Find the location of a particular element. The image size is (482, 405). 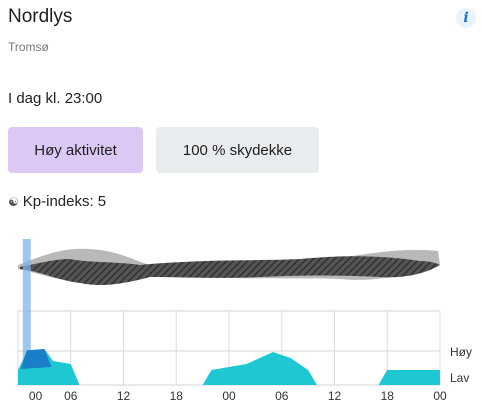

activity-badge: Høy aktivitet is located at coordinates (75, 150).